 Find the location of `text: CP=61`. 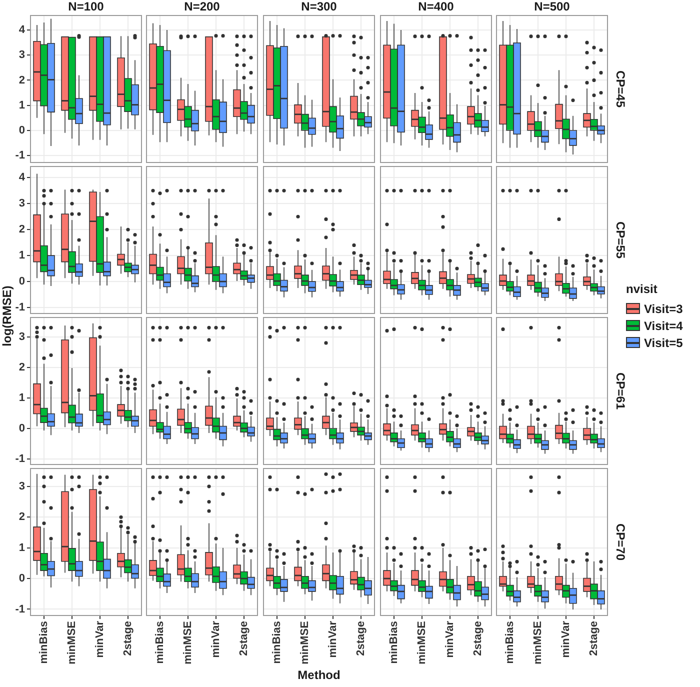

text: CP=61 is located at coordinates (621, 391).